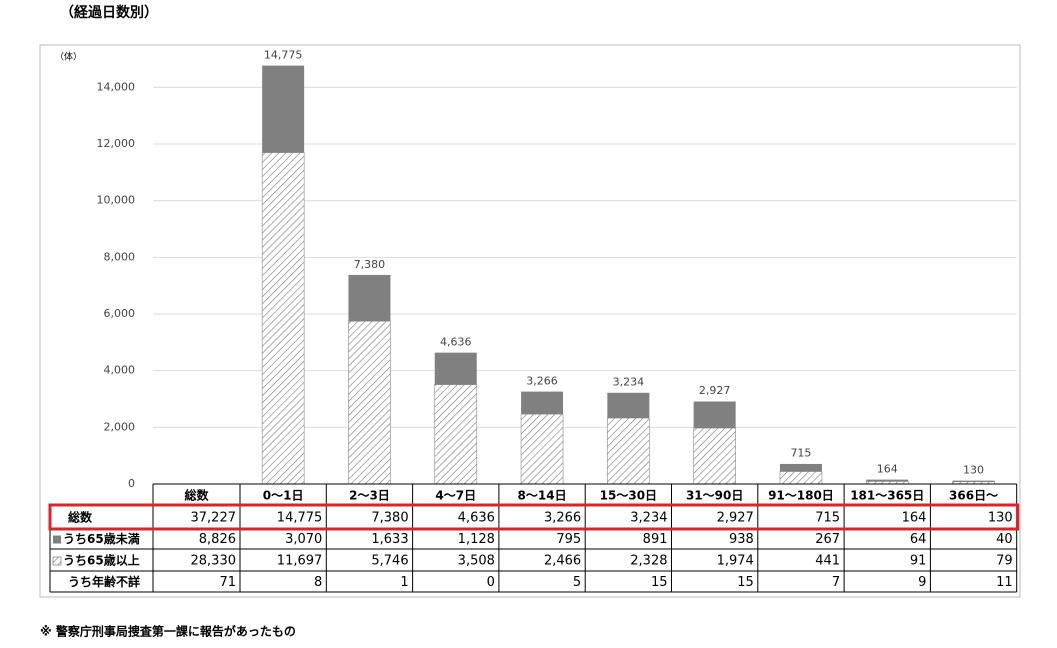  What do you see at coordinates (389, 539) in the screenshot?
I see `cell: 1,633` at bounding box center [389, 539].